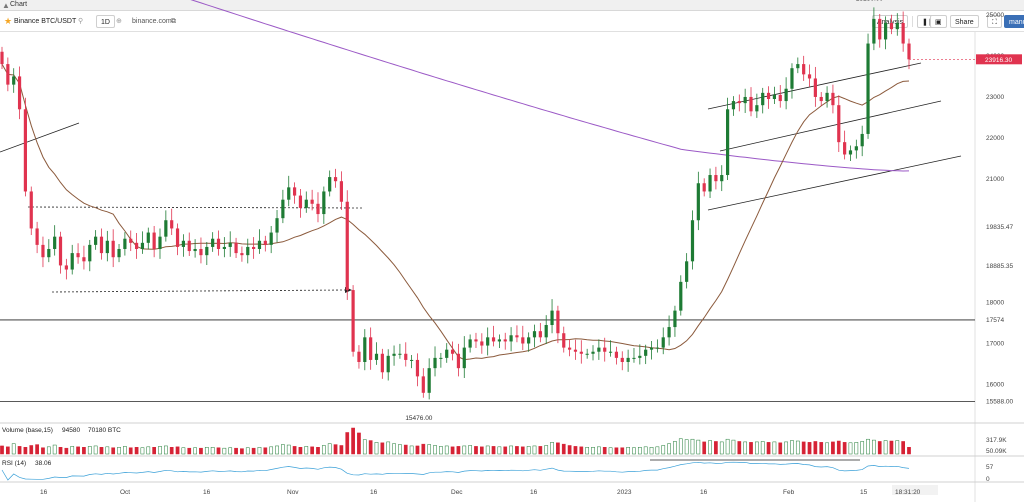  I want to click on current-price-label: 23916.30, so click(998, 60).